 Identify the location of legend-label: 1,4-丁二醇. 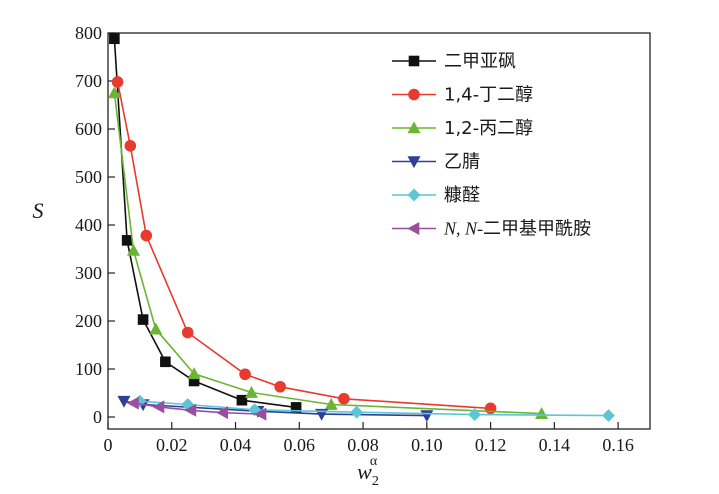
(488, 95).